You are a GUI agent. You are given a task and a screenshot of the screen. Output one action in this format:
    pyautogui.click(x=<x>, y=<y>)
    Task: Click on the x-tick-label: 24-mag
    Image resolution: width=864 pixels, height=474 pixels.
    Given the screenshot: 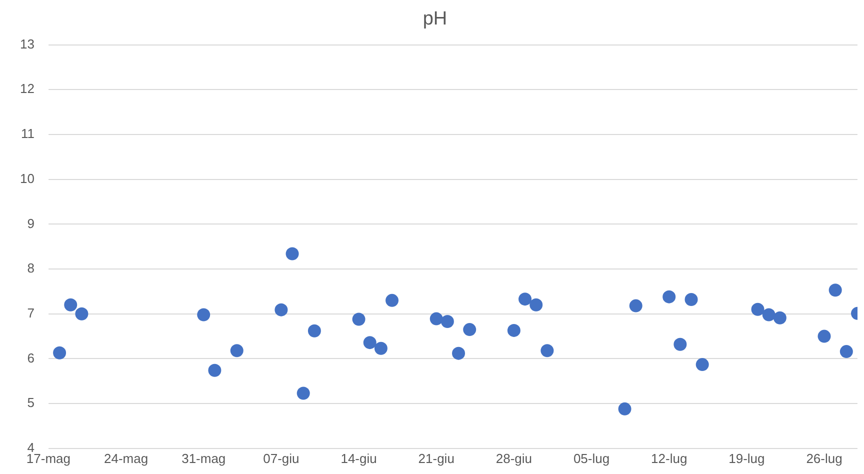 What is the action you would take?
    pyautogui.click(x=126, y=458)
    